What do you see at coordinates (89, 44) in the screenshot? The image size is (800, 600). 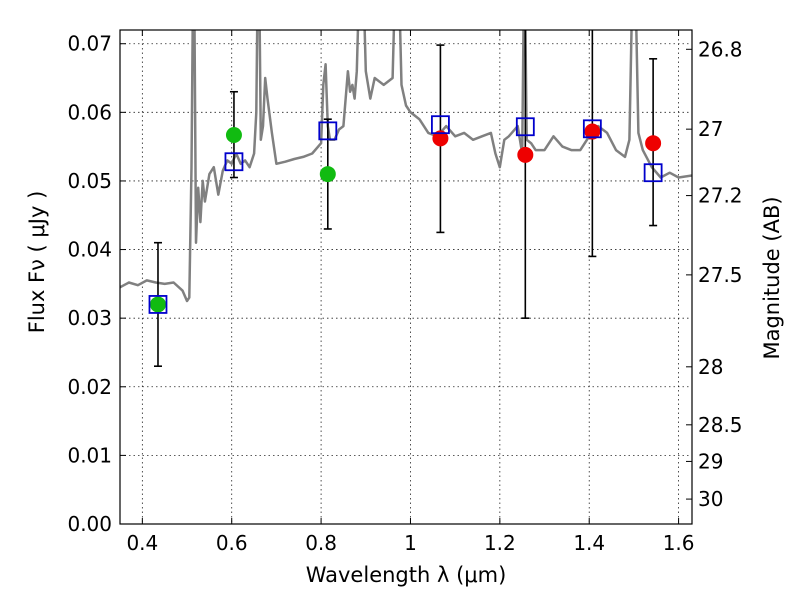 I see `y-tick-label: 0.07` at bounding box center [89, 44].